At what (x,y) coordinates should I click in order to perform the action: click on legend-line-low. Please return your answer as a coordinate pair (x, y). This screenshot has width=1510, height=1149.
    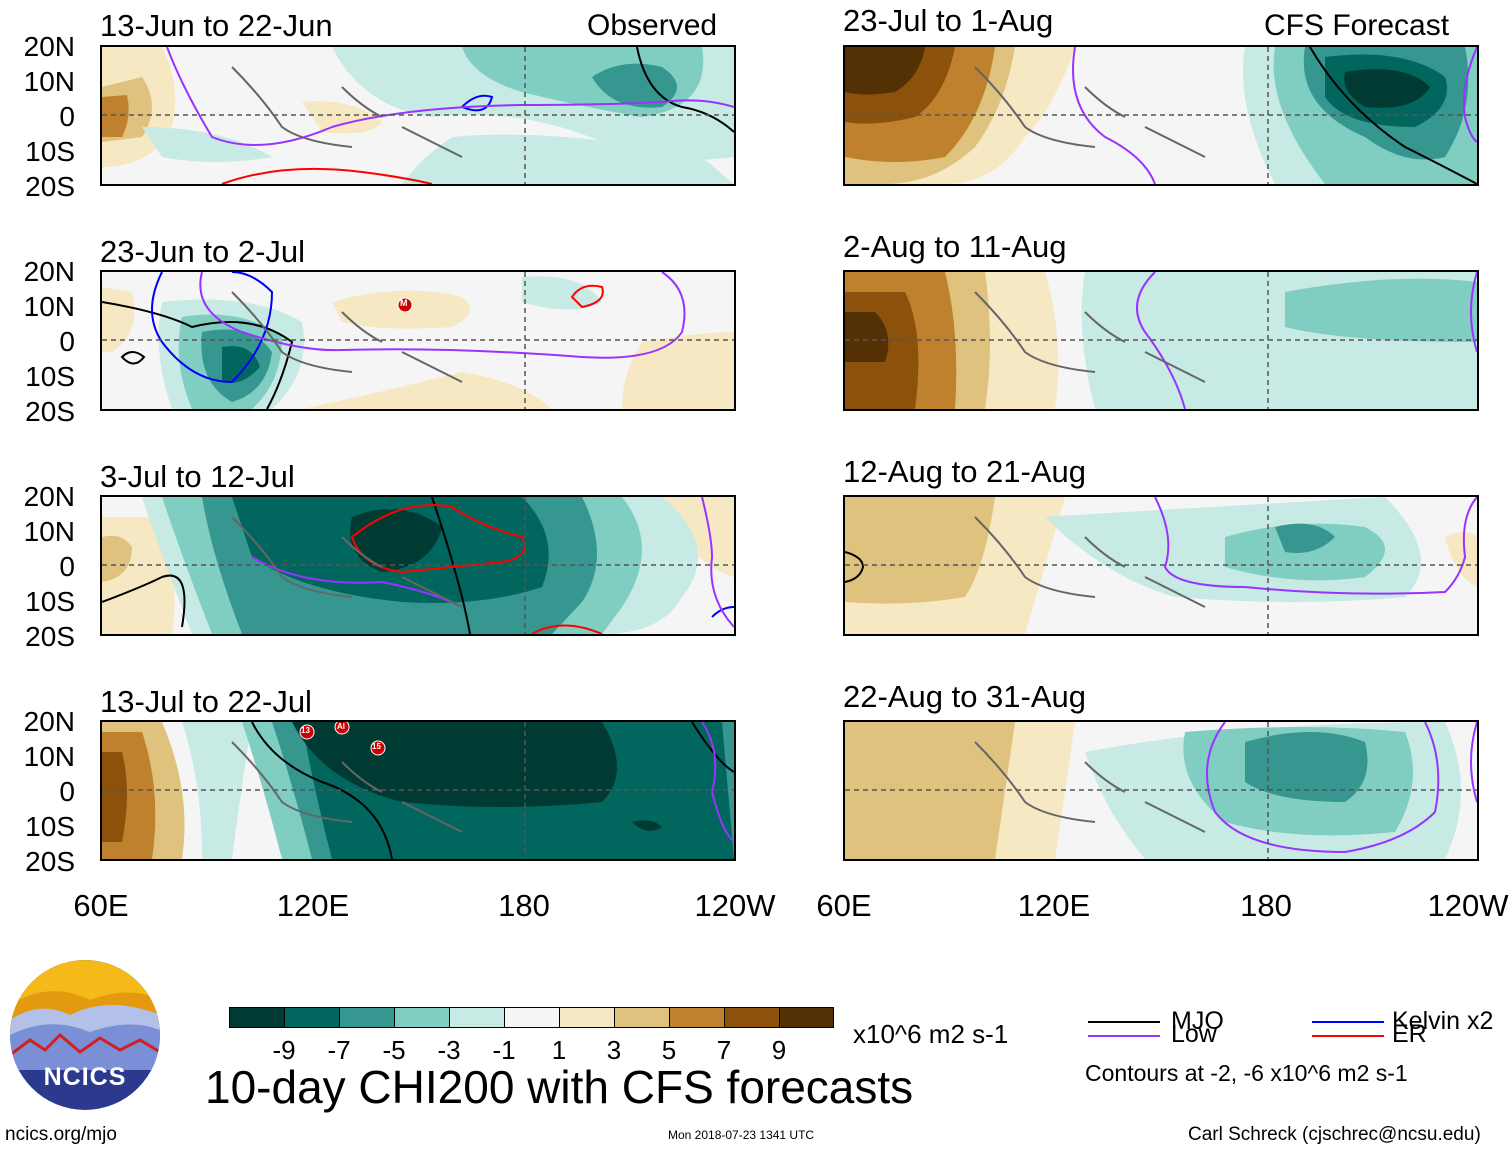
    Looking at the image, I should click on (1124, 1036).